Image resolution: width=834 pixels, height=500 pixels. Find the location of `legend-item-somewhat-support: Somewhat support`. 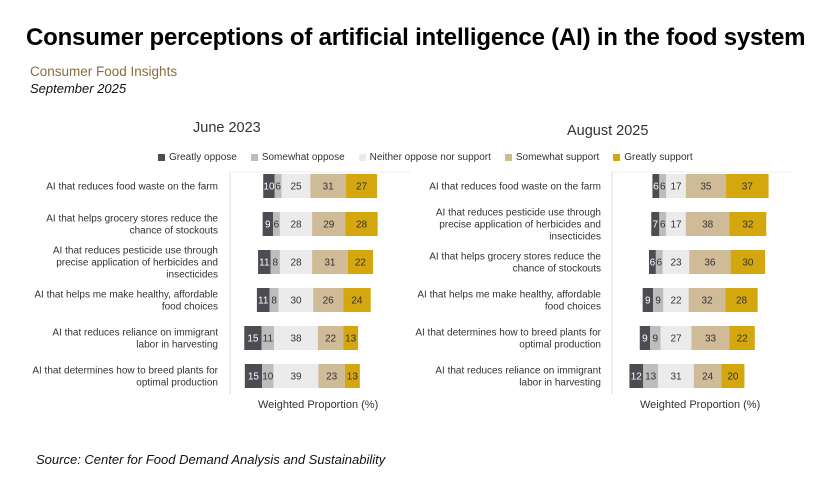

legend-item-somewhat-support: Somewhat support is located at coordinates (552, 157).